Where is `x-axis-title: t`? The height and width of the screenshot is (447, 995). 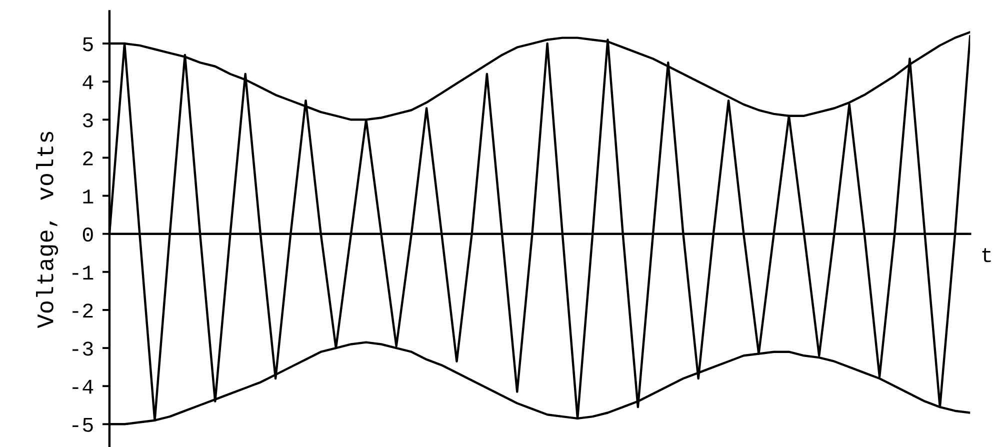
x-axis-title: t is located at coordinates (986, 255).